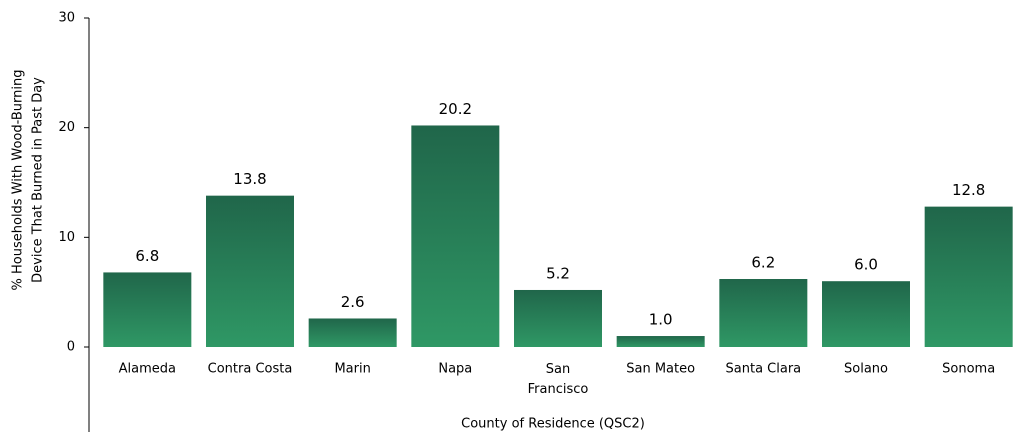  What do you see at coordinates (866, 265) in the screenshot?
I see `value-label: 6.0` at bounding box center [866, 265].